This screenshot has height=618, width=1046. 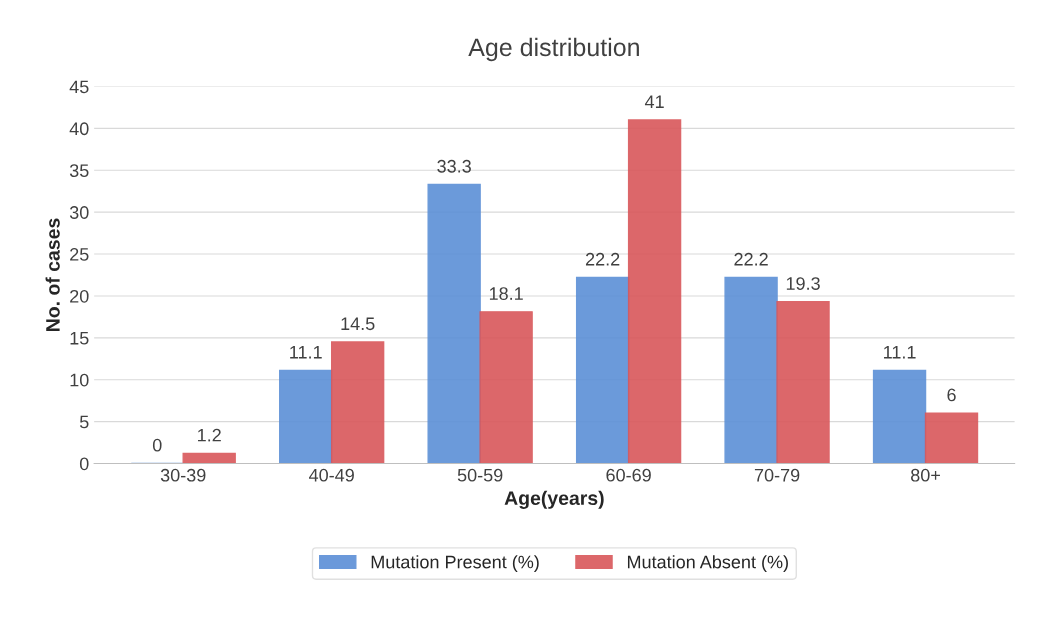 I want to click on x-tick-label: 70-79, so click(x=777, y=475).